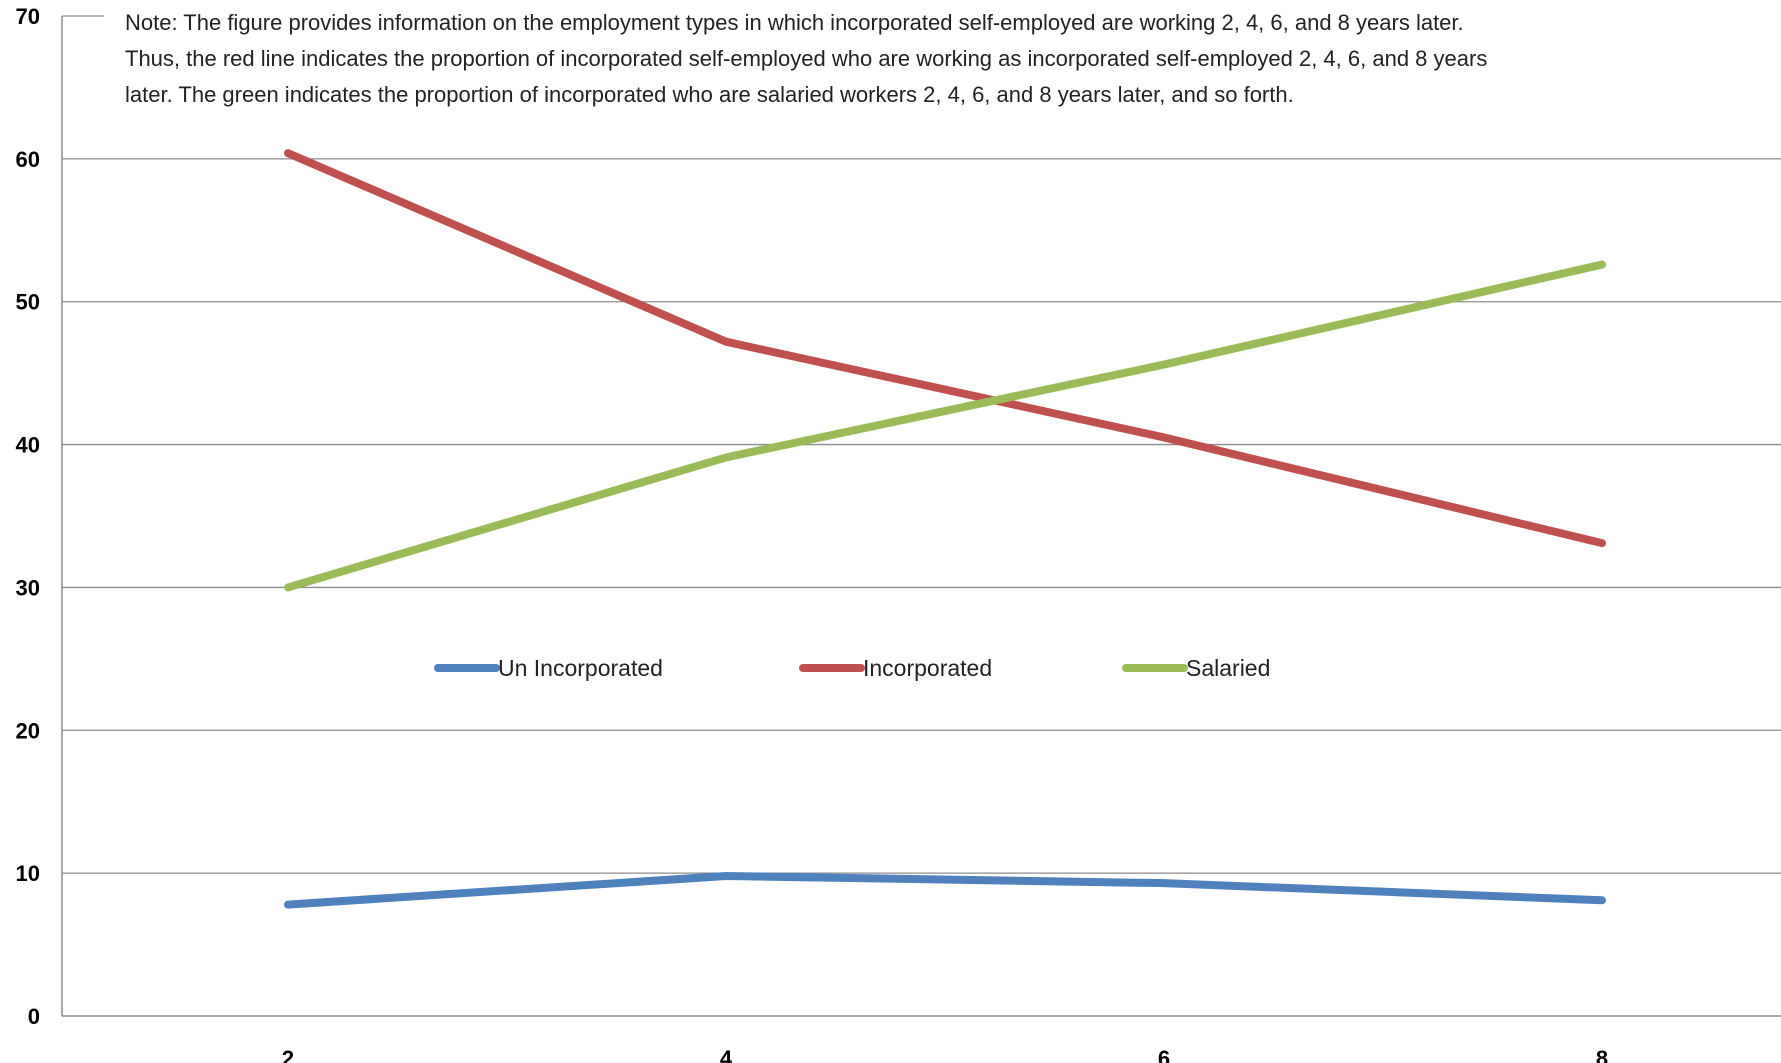  What do you see at coordinates (28, 730) in the screenshot?
I see `y-tick-label: 20` at bounding box center [28, 730].